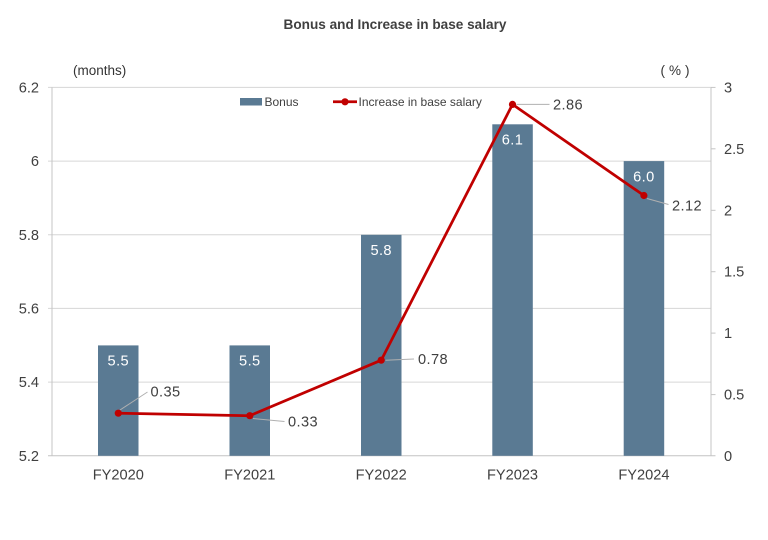 This screenshot has width=768, height=540. Describe the element at coordinates (118, 476) in the screenshot. I see `svg-text: FY2020` at that location.